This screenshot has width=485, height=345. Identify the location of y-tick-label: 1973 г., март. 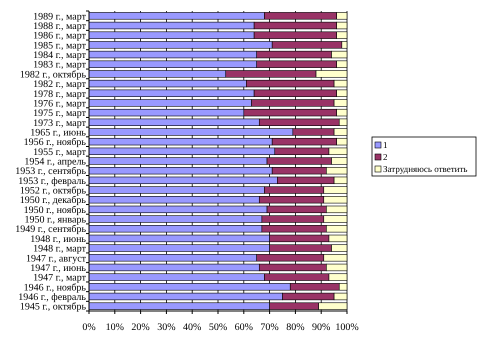
(60, 123).